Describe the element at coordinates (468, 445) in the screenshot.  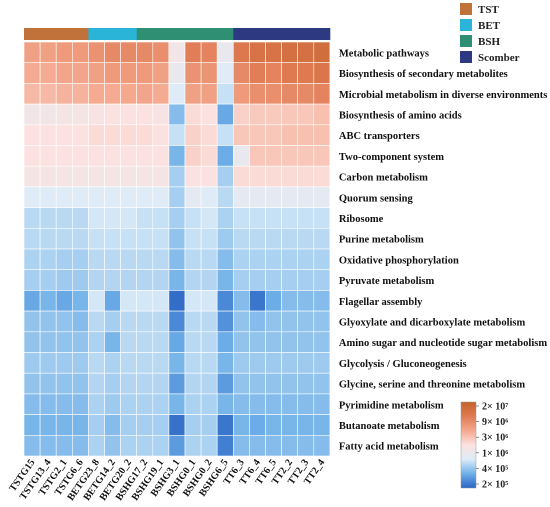
I see `color-scale-bar` at that location.